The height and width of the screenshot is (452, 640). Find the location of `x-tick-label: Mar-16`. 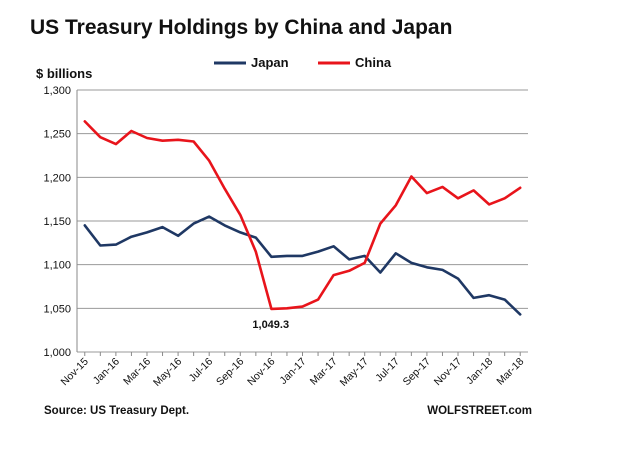

x-tick-label: Mar-16 is located at coordinates (137, 372).